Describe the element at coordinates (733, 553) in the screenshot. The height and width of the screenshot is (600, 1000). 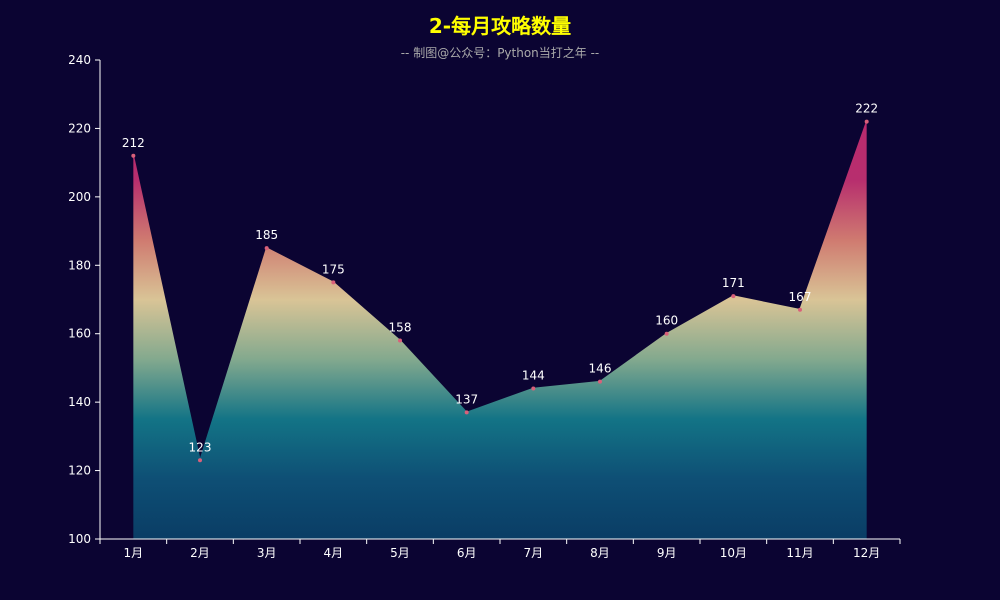
I see `x-tick-label: 10月` at that location.